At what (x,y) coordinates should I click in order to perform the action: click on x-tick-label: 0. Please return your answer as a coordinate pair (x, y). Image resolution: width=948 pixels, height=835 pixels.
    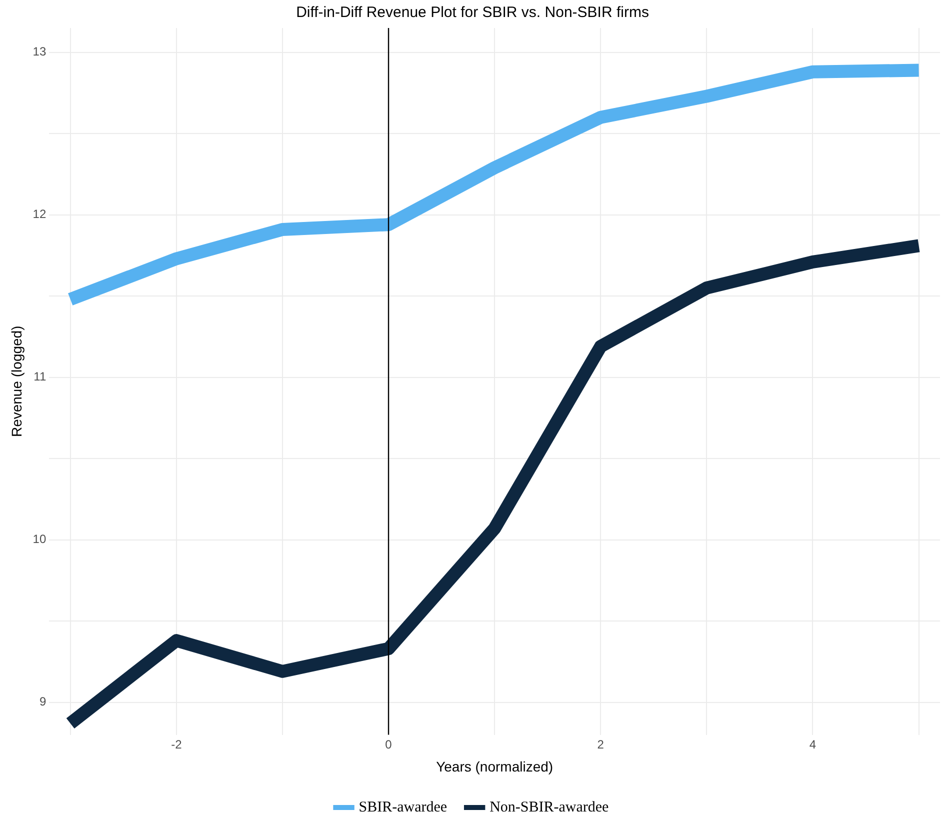
    Looking at the image, I should click on (388, 744).